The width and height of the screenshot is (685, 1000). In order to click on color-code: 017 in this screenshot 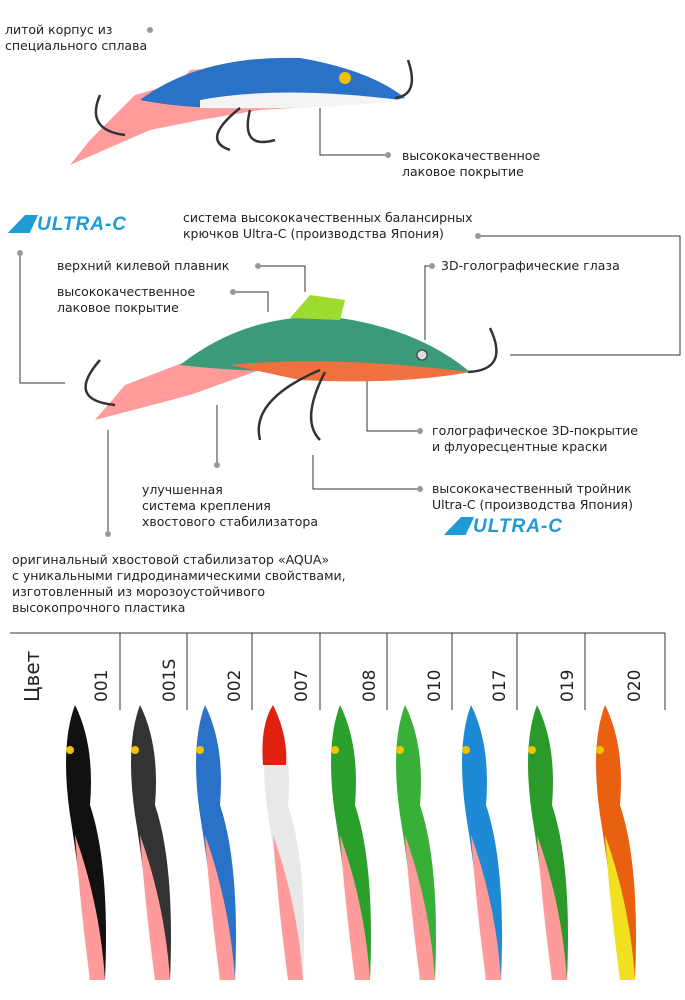, I will do `click(500, 685)`.